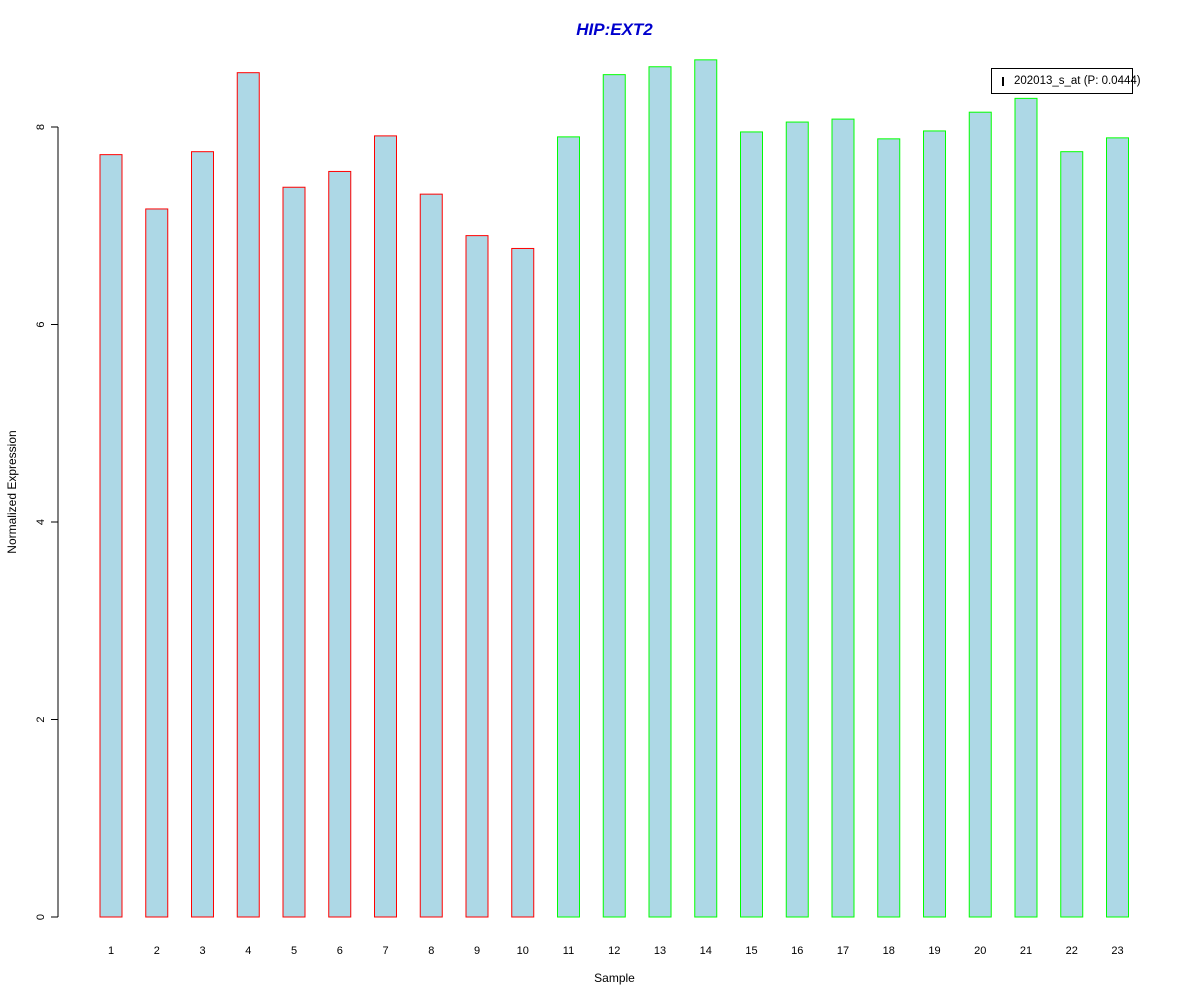 Image resolution: width=1200 pixels, height=1000 pixels. I want to click on y-tick-label: 6, so click(41, 324).